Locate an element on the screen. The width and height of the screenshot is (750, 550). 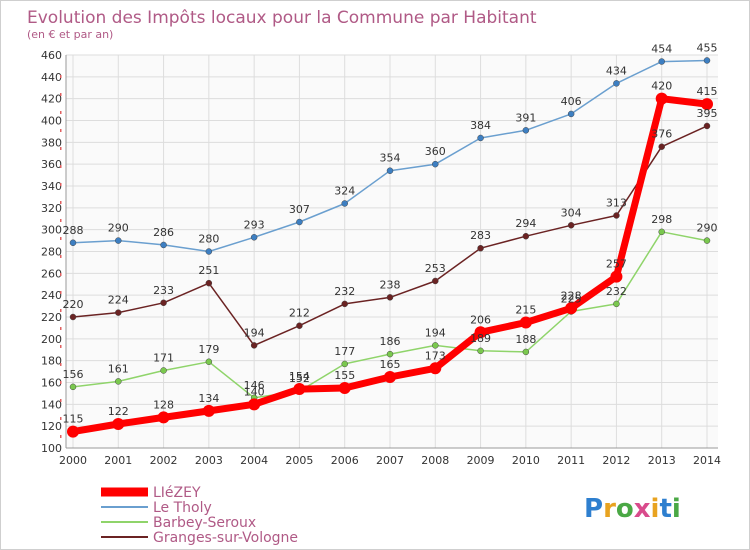
data-label: 189 is located at coordinates (480, 338).